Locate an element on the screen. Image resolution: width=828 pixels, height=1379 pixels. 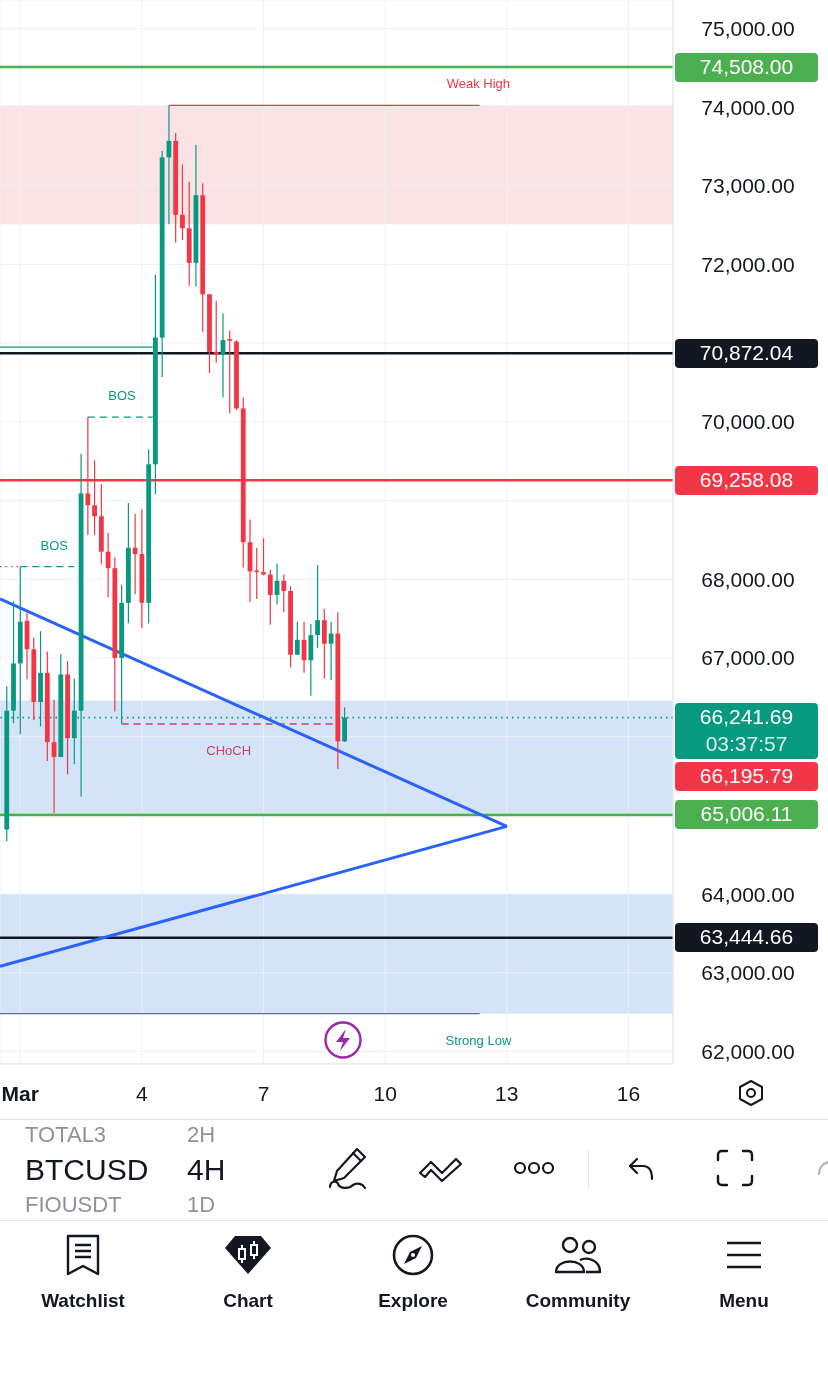
y-tick-label: 64,000.00 is located at coordinates (748, 894).